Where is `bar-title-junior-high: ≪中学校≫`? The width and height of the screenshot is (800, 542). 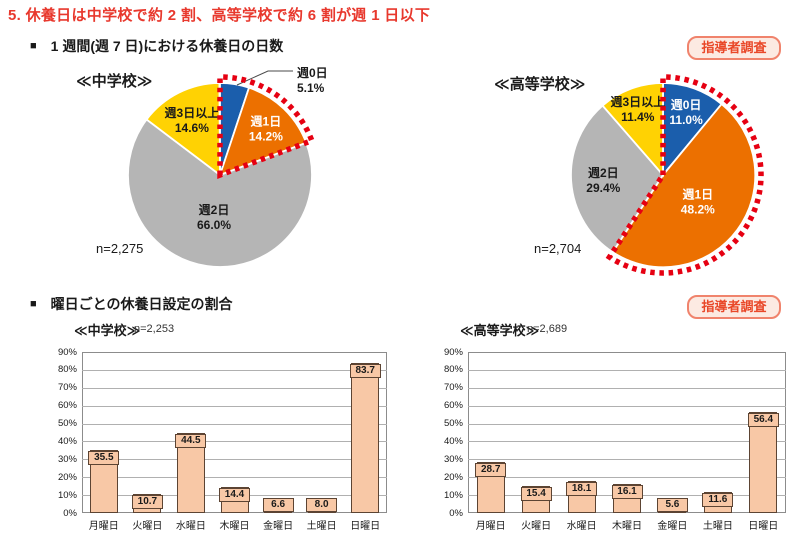
bar-title-junior-high: ≪中学校≫ is located at coordinates (107, 330).